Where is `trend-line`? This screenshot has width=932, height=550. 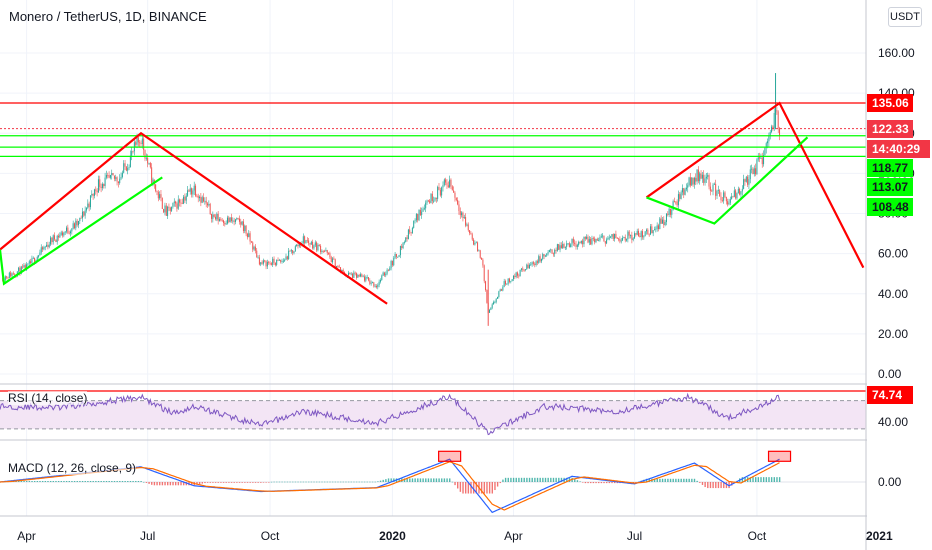
trend-line is located at coordinates (755, 185).